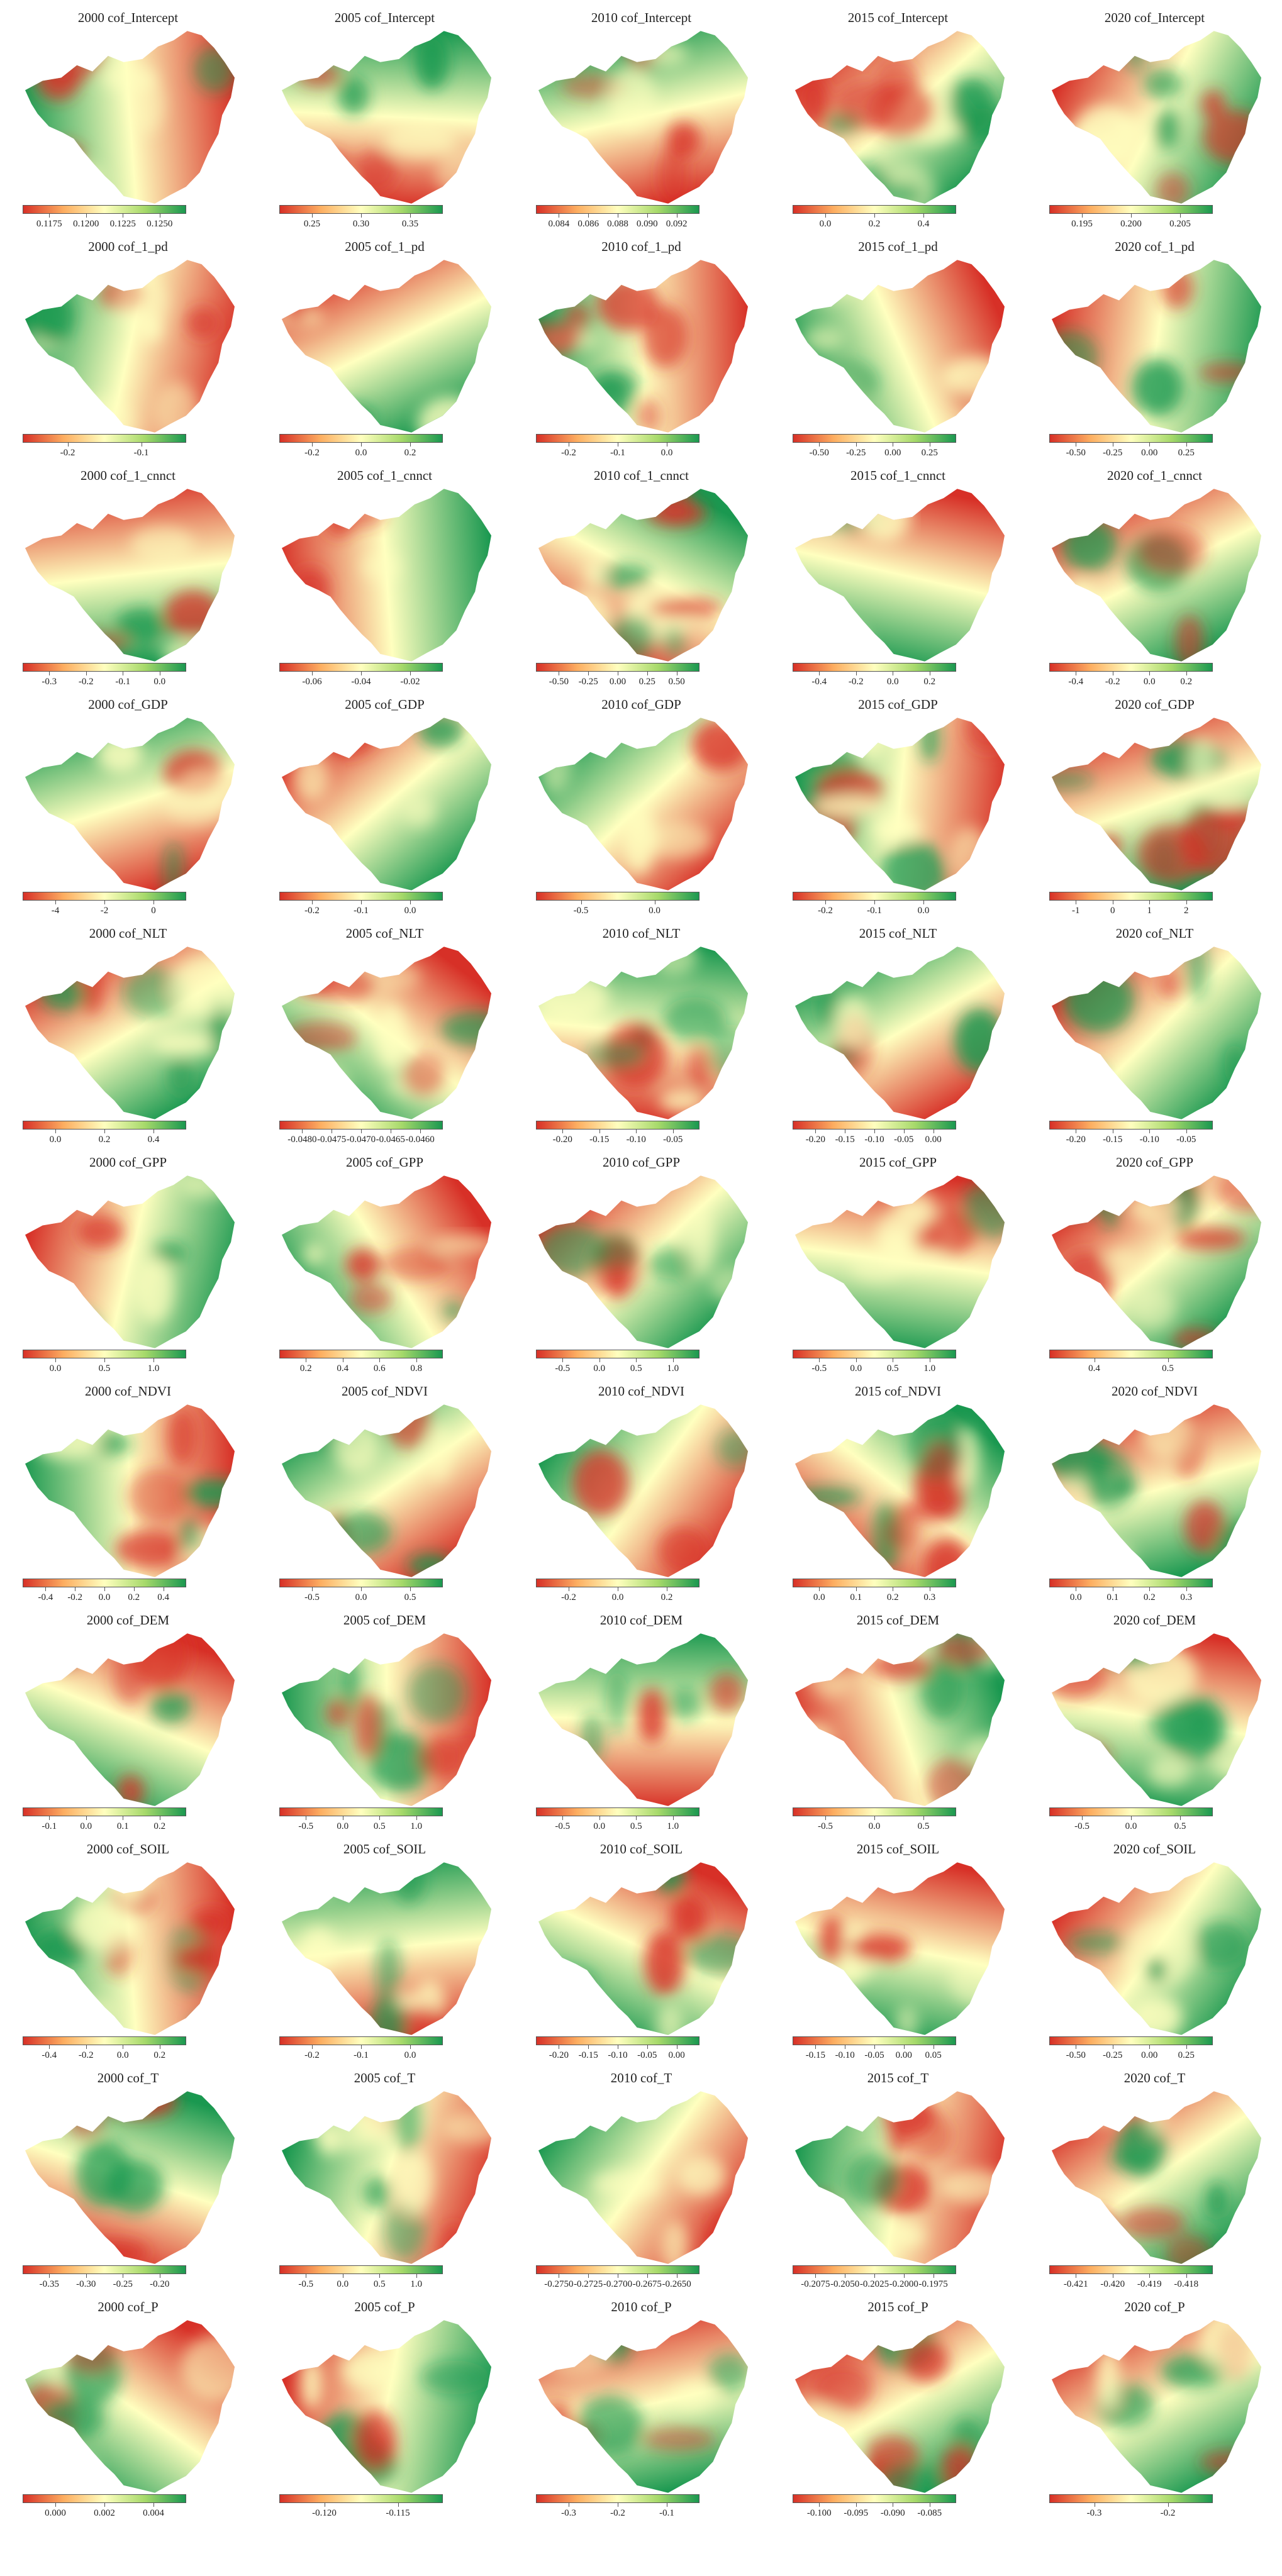  What do you see at coordinates (898, 120) in the screenshot?
I see `map-panel: 2015 cof_Intercept 0.0 0.2 0.4` at bounding box center [898, 120].